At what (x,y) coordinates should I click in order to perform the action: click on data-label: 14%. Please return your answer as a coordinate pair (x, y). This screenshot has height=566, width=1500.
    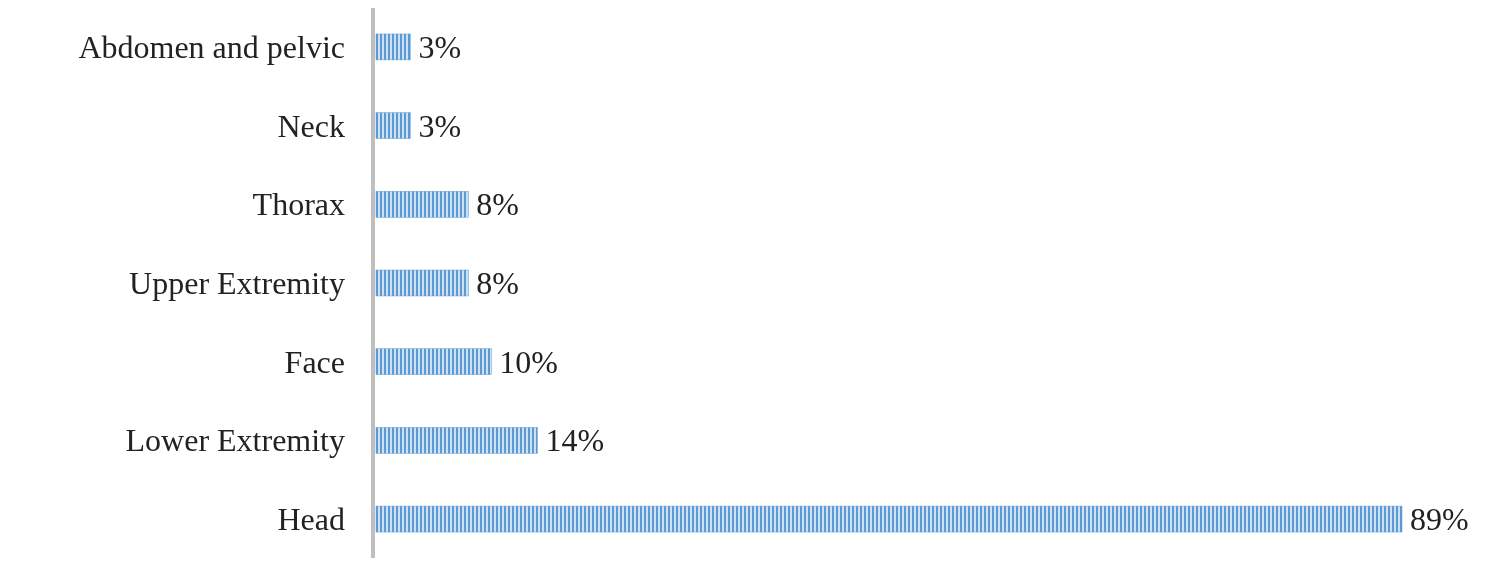
    Looking at the image, I should click on (575, 440).